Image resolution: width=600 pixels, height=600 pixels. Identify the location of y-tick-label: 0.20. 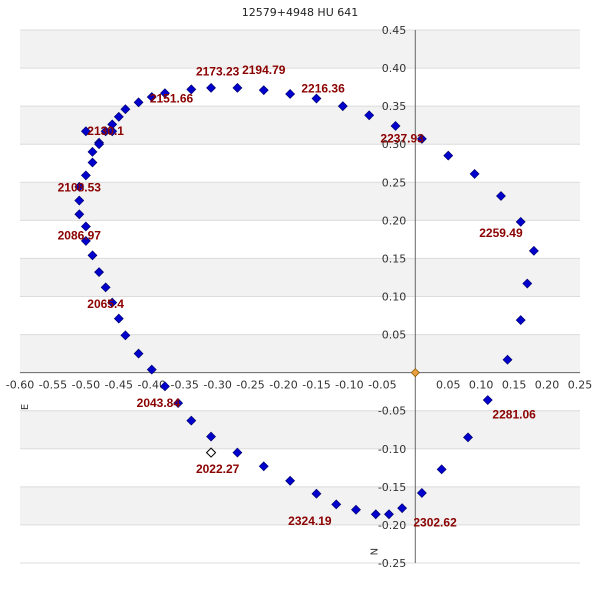
(394, 220).